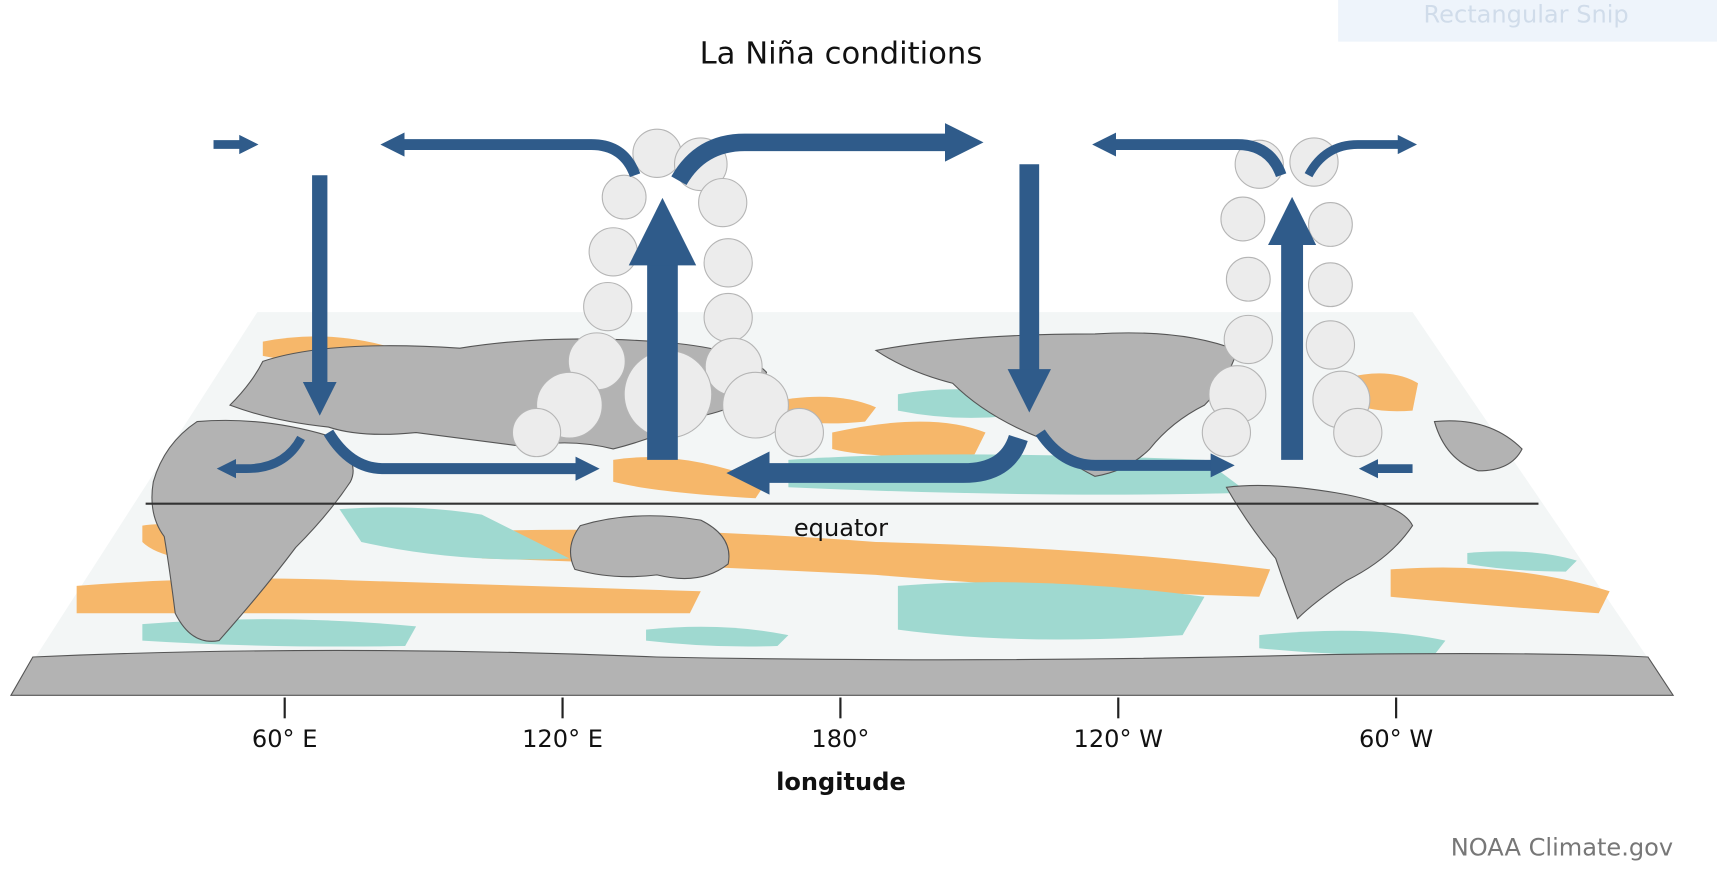 Image resolution: width=1717 pixels, height=885 pixels. Describe the element at coordinates (840, 739) in the screenshot. I see `tick-label: 180°` at that location.